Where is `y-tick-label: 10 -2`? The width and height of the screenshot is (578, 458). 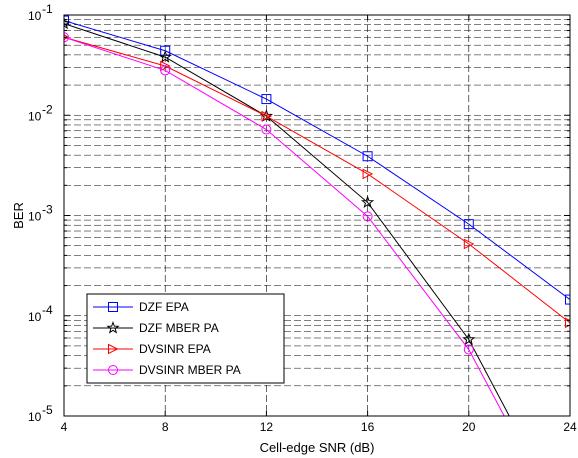
y-tick-label: 10 -2 is located at coordinates (40, 112).